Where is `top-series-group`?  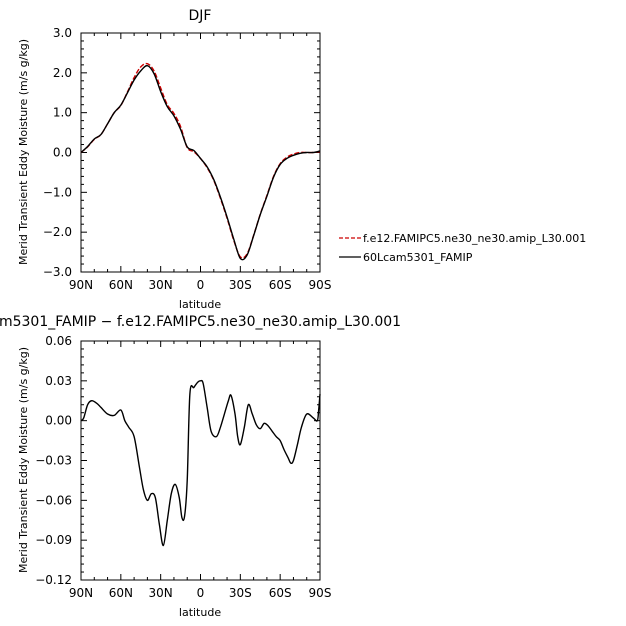 top-series-group is located at coordinates (200, 161).